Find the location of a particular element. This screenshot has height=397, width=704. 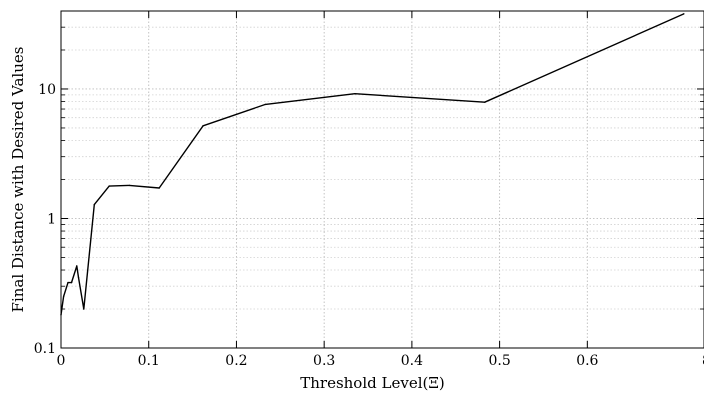

x-tick-label: 0.1 is located at coordinates (149, 361).